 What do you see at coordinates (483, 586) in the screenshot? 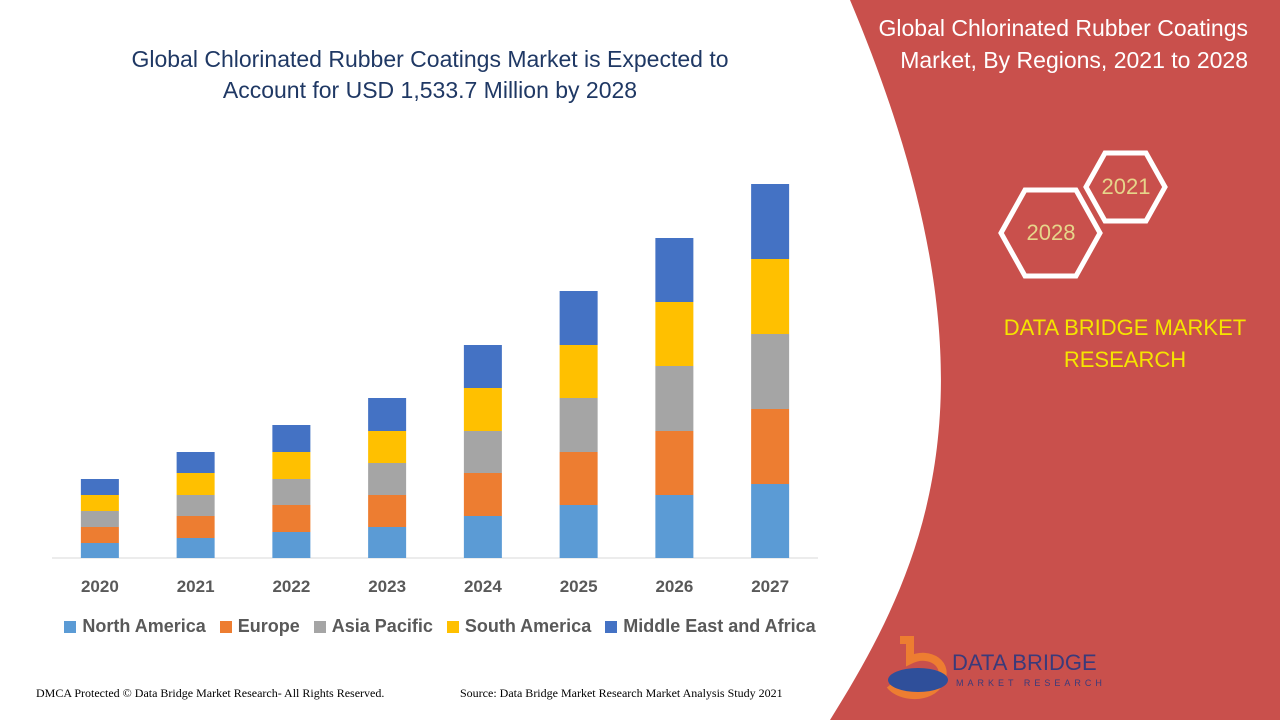
I see `x-tick-label: 2024` at bounding box center [483, 586].